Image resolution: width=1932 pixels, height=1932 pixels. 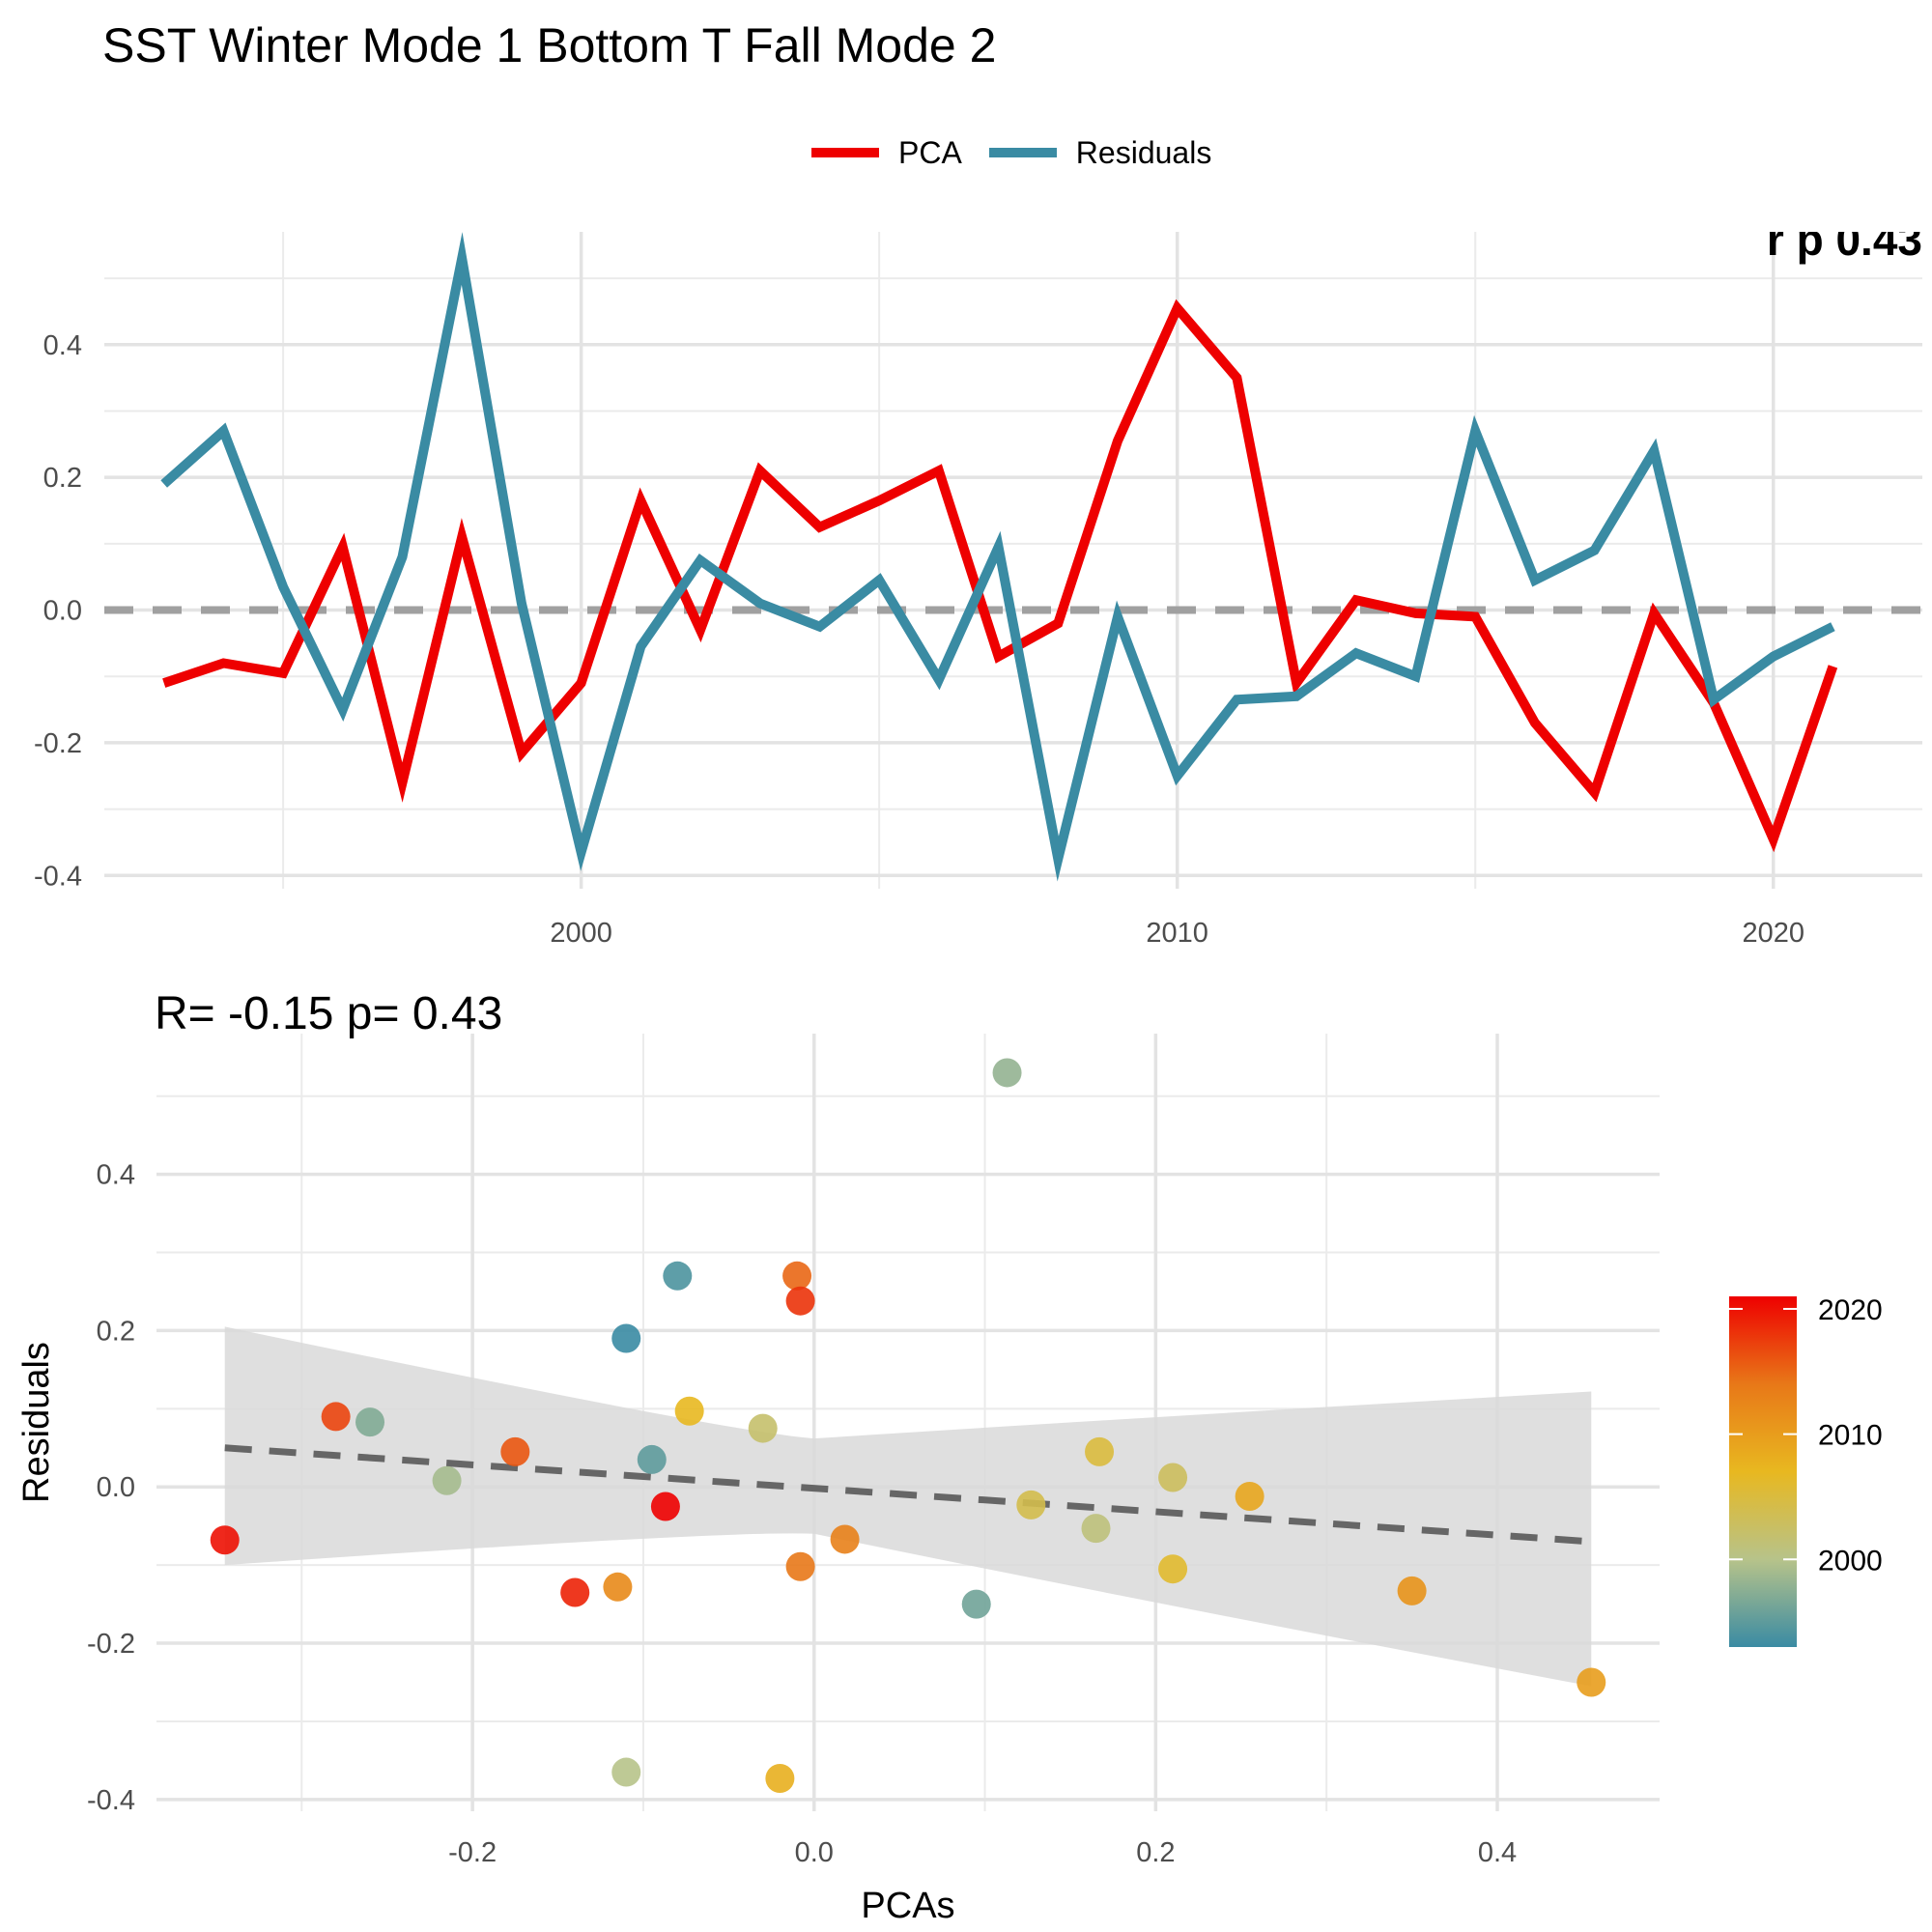 What do you see at coordinates (1850, 1436) in the screenshot?
I see `colorbar-tick-label: 2010` at bounding box center [1850, 1436].